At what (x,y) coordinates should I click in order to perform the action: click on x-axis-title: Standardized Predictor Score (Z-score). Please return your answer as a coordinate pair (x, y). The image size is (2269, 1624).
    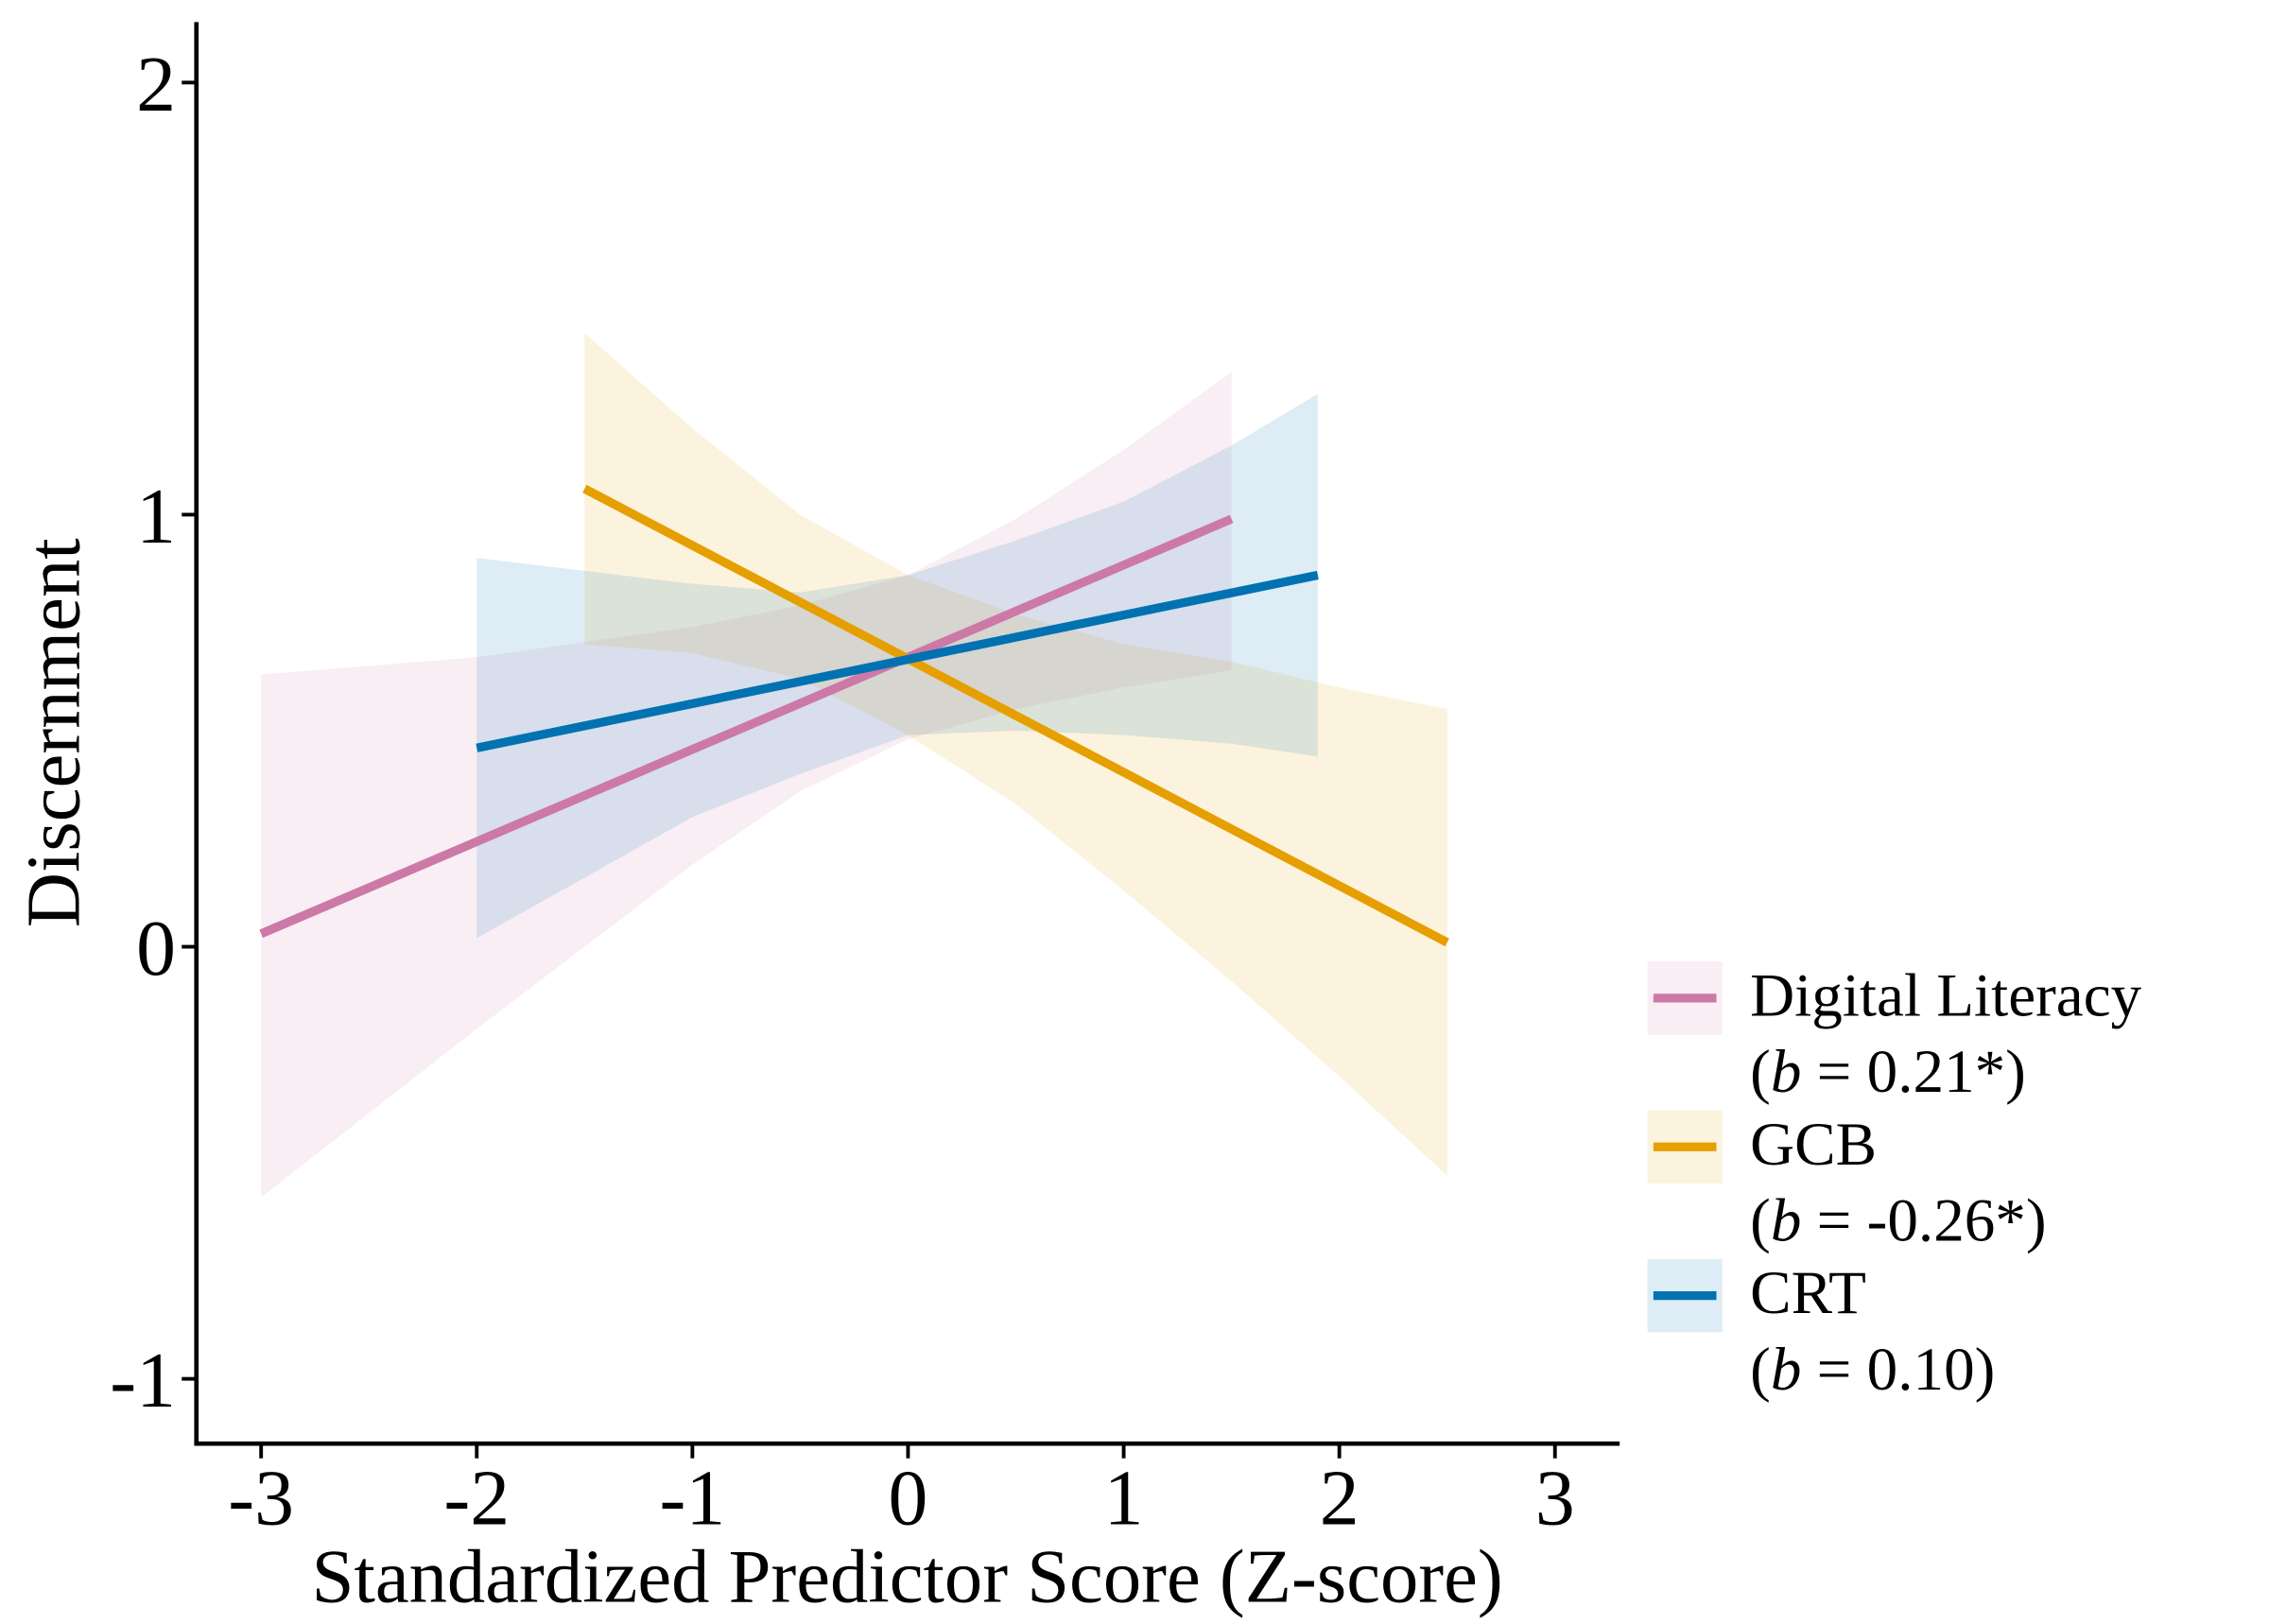
    Looking at the image, I should click on (908, 1577).